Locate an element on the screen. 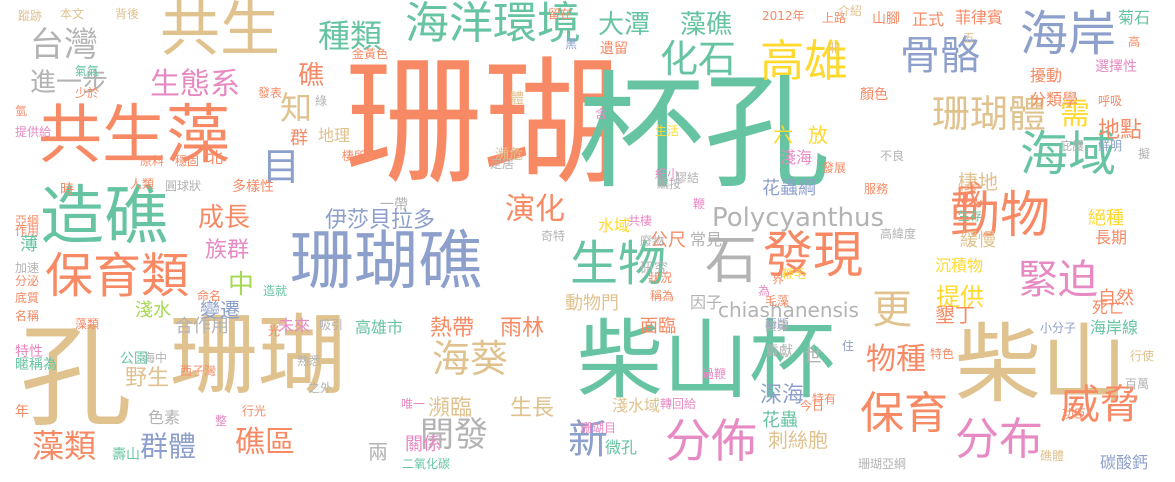 This screenshot has height=482, width=1175. word-124: 氣氣 is located at coordinates (87, 71).